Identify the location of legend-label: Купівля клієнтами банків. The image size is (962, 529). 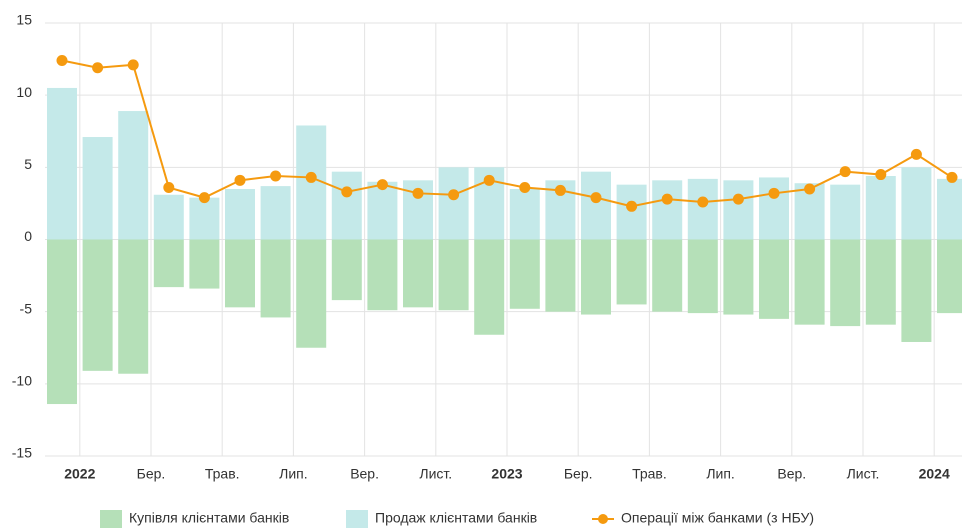
(209, 518).